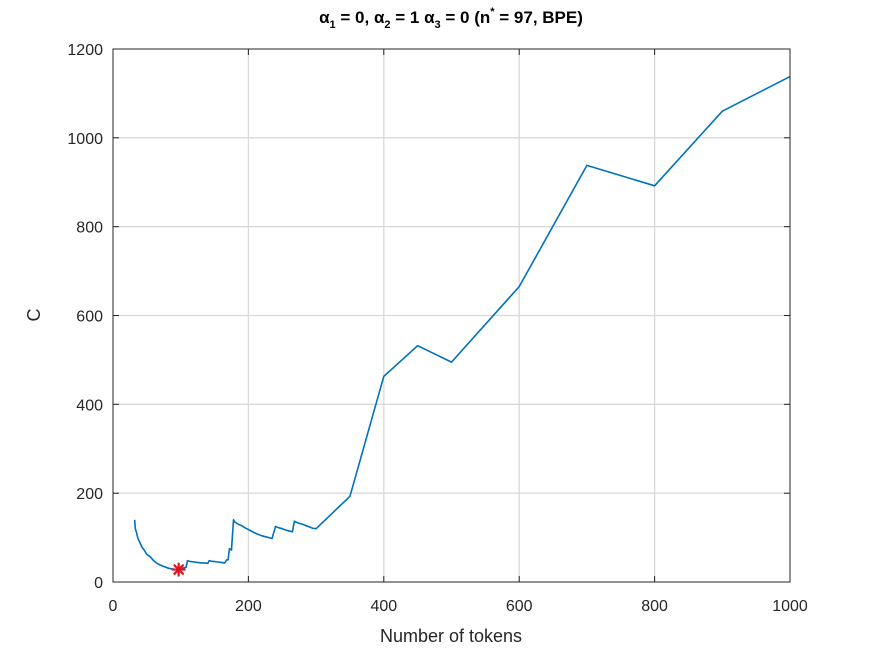  I want to click on y-tick-labels: 0 200 400 600 800 1000 1200, so click(85, 317).